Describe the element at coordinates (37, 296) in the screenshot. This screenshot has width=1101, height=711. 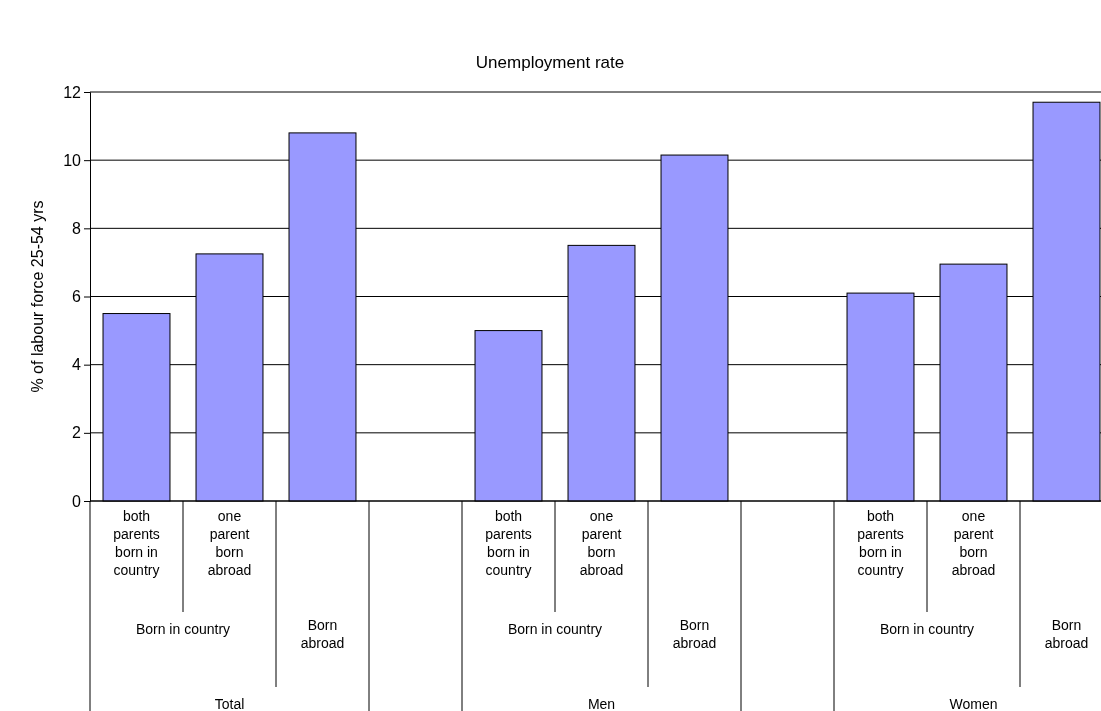
I see `y-axis-title: % of labour force 25-54 yrs` at that location.